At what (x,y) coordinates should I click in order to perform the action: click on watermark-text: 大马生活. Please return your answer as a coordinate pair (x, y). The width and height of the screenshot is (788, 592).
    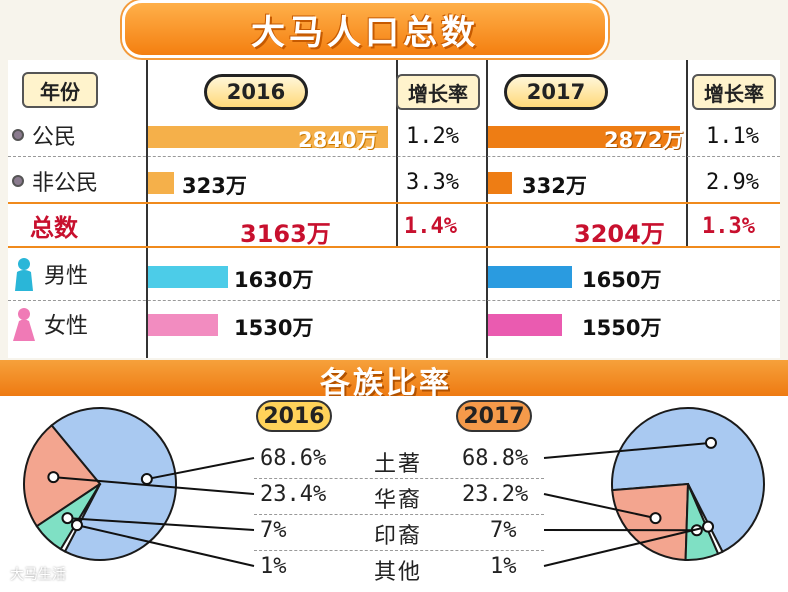
    Looking at the image, I should click on (38, 575).